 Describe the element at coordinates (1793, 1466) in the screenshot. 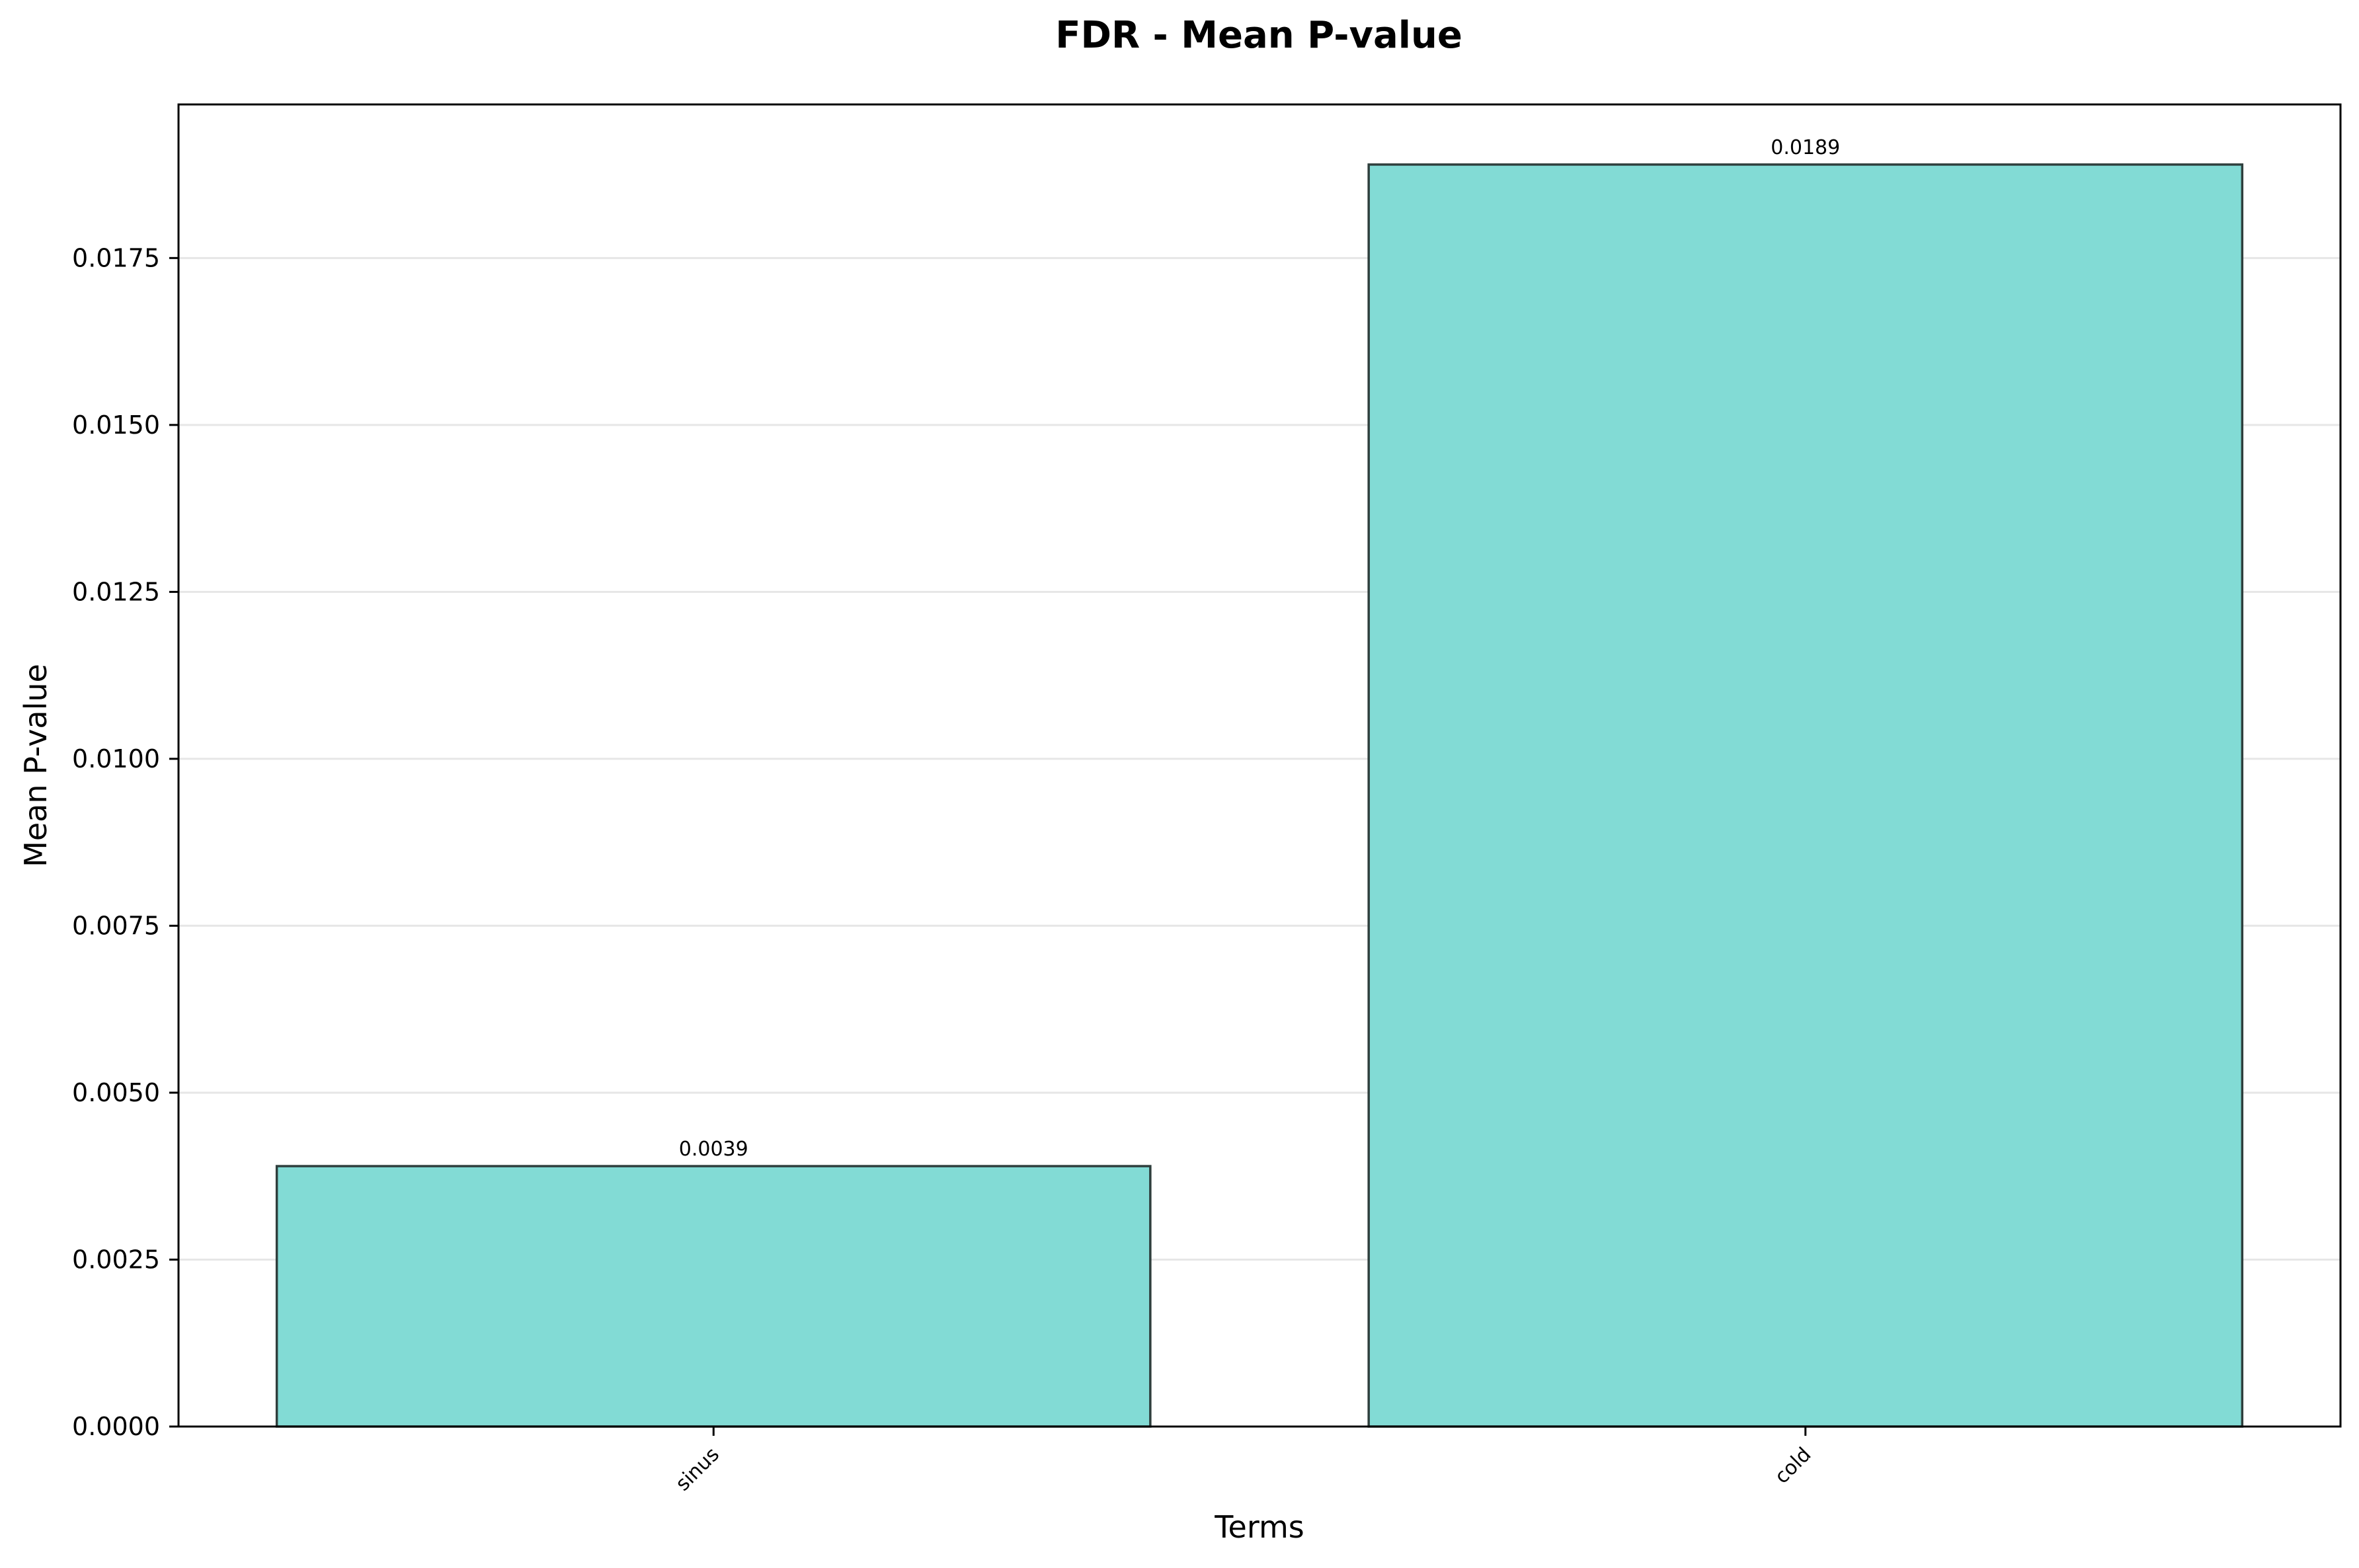

I see `x-tick-label-cold: cold` at that location.